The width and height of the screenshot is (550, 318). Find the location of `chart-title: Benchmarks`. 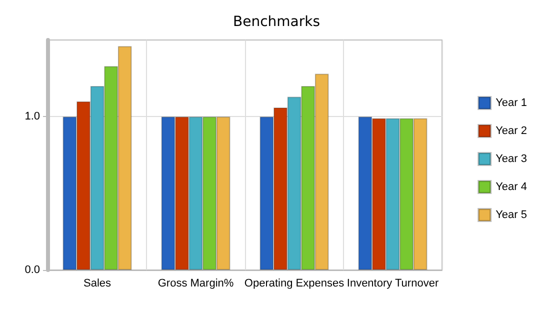

chart-title: Benchmarks is located at coordinates (276, 22).